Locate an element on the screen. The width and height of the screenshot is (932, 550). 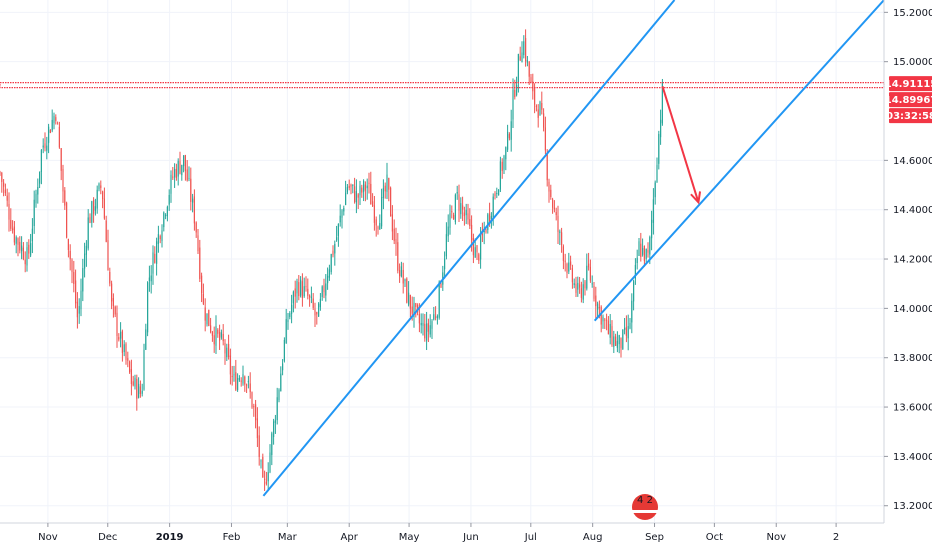
time-tick-label: Jun is located at coordinates (470, 537).